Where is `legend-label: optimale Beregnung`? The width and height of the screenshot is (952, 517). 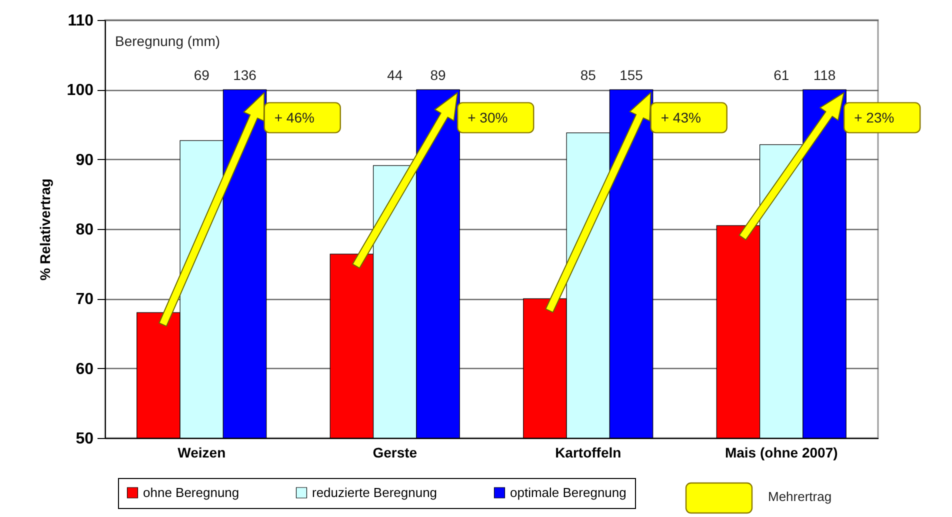 legend-label: optimale Beregnung is located at coordinates (568, 492).